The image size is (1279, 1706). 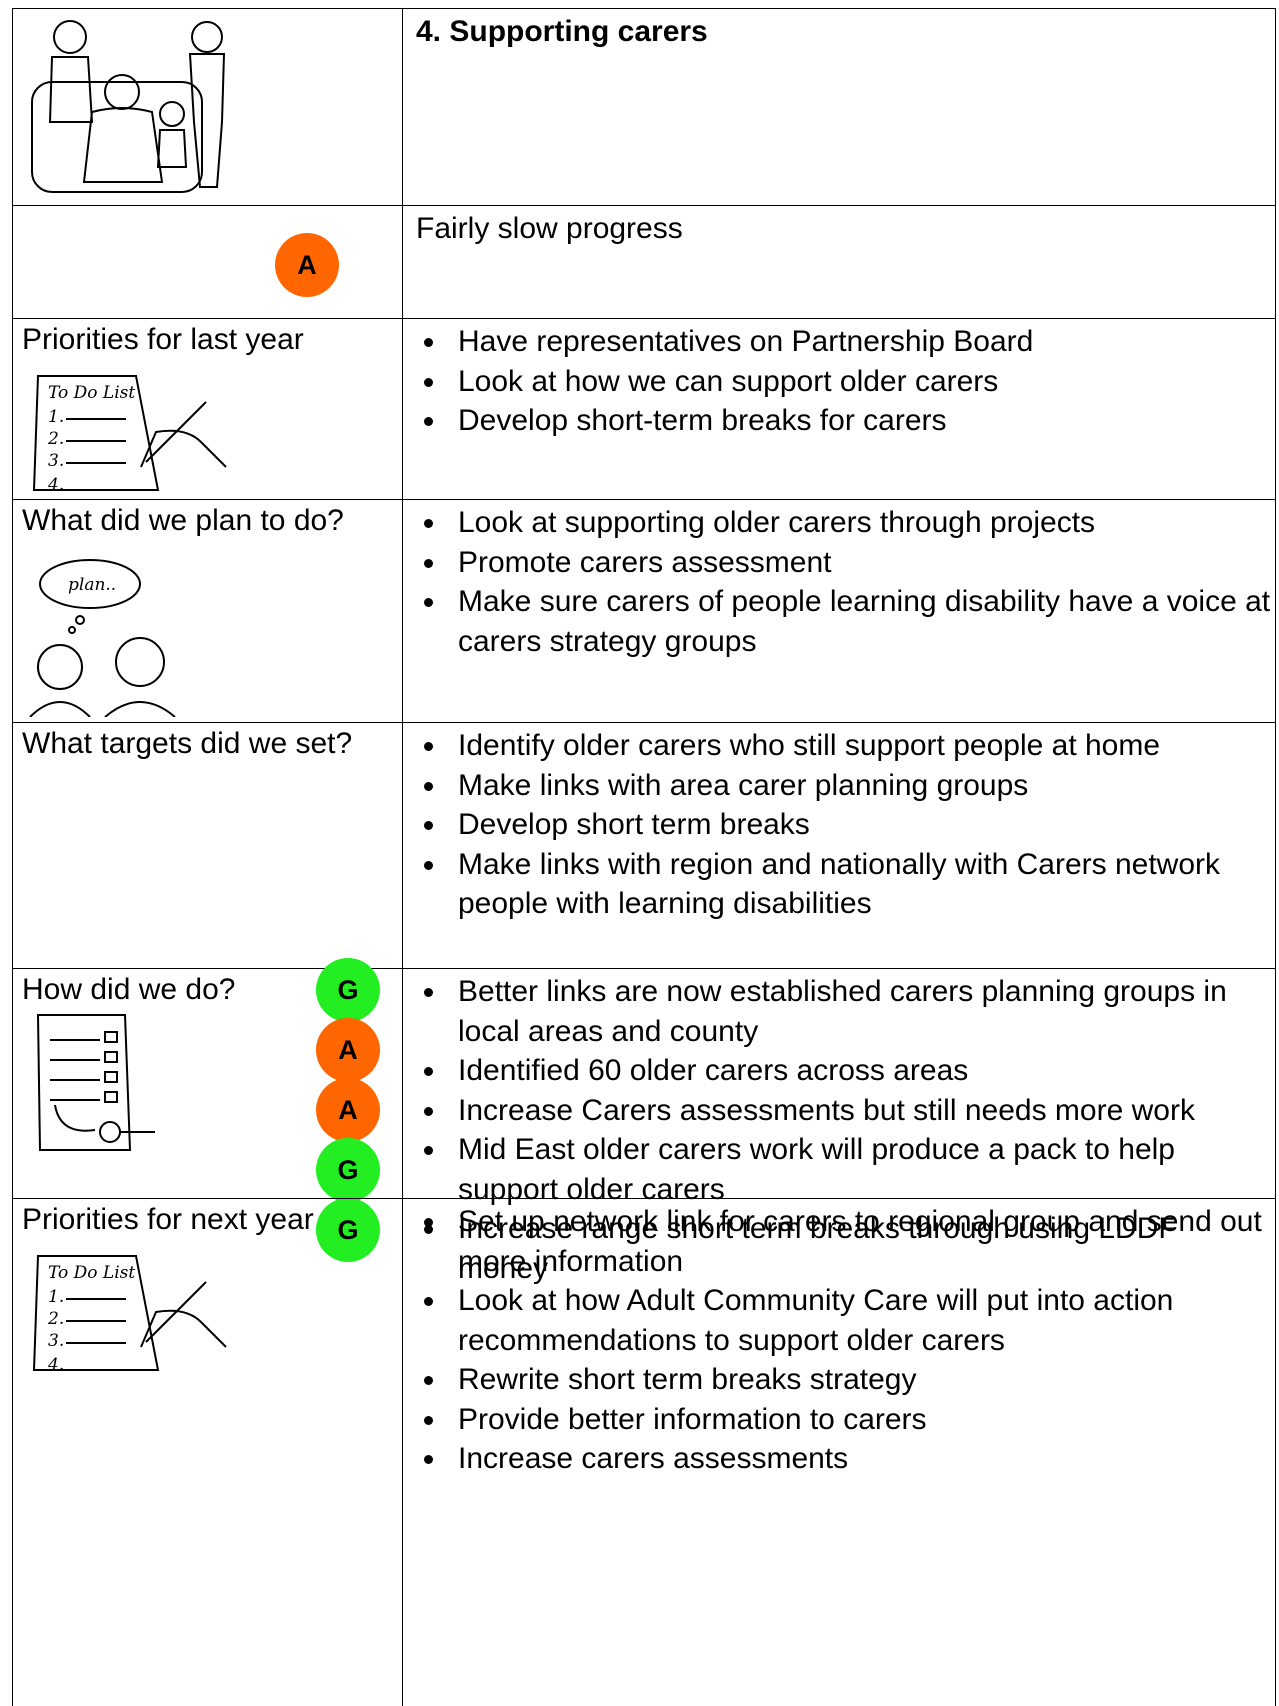 What do you see at coordinates (168, 1219) in the screenshot?
I see `row-heading: Priorities for next year` at bounding box center [168, 1219].